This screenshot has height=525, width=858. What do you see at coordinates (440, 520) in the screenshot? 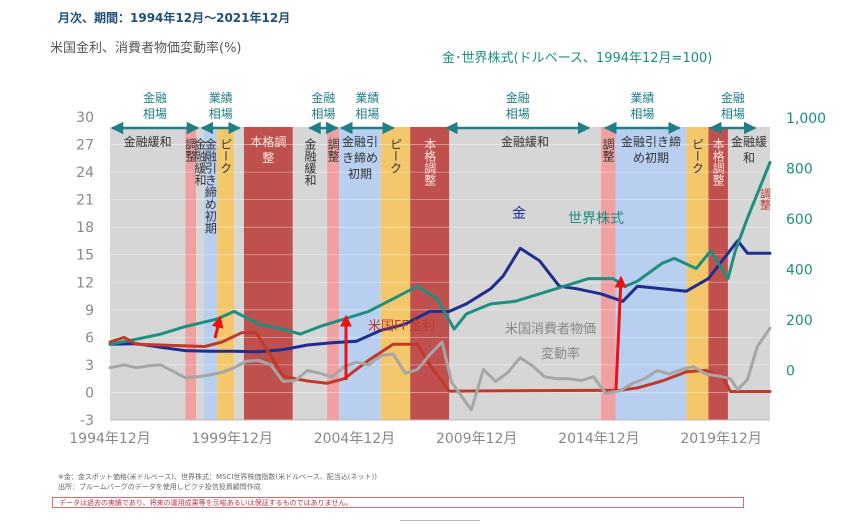
I see `divider` at bounding box center [440, 520].